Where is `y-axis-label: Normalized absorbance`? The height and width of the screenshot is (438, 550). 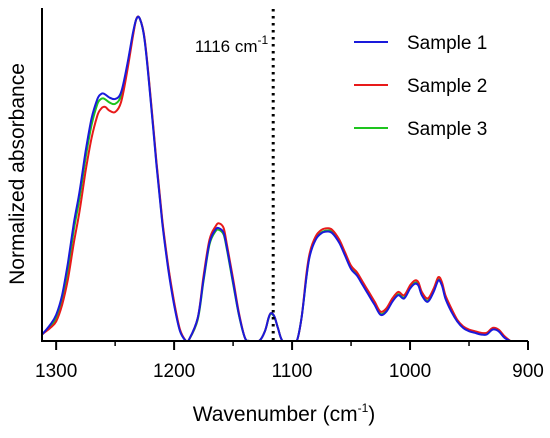
y-axis-label: Normalized absorbance is located at coordinates (17, 174).